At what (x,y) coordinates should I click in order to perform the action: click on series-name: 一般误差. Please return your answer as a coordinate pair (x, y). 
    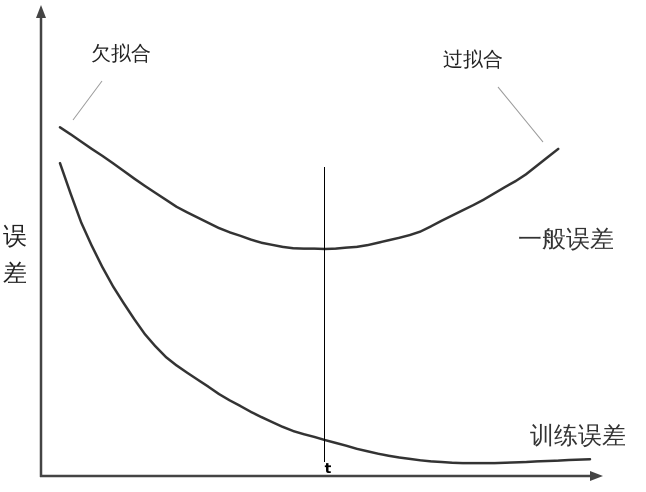
    Looking at the image, I should click on (566, 238).